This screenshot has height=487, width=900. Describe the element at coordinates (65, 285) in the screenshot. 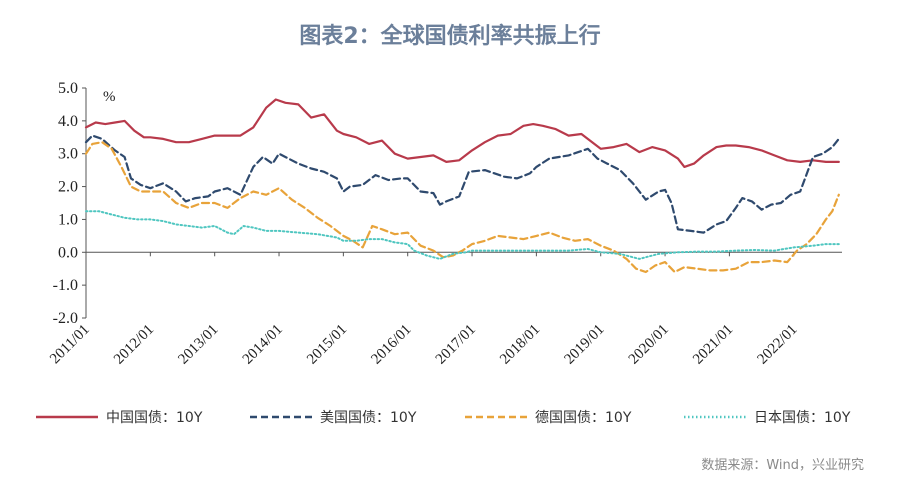

I see `y-tick-label: -1.0` at that location.